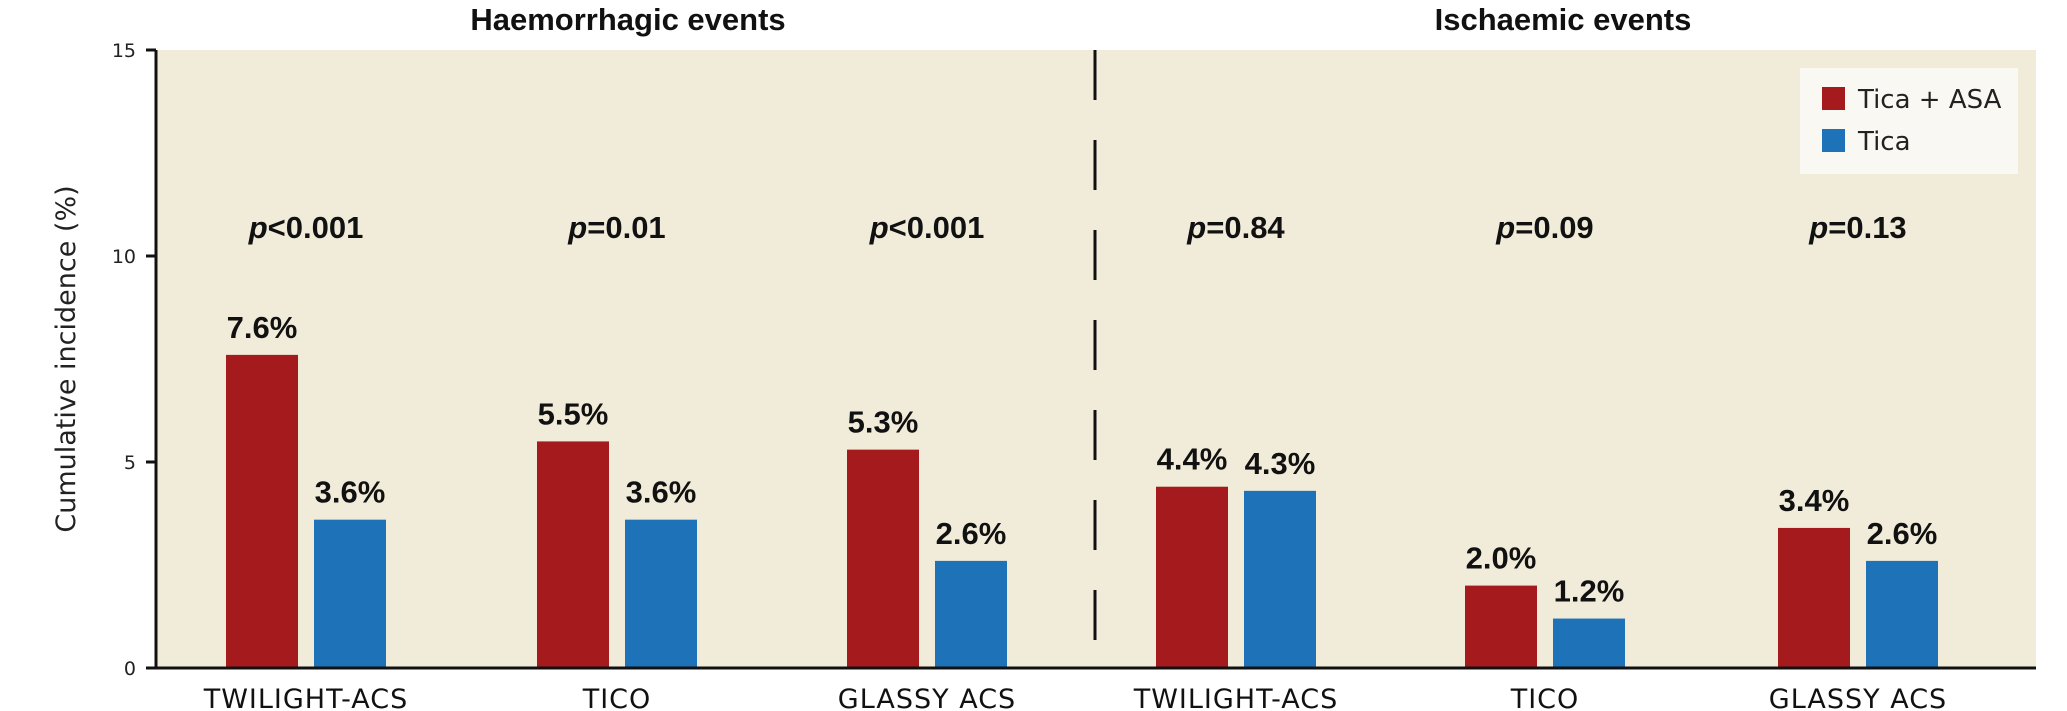 The image size is (2067, 711). Describe the element at coordinates (135, 360) in the screenshot. I see `y-axis: 0 5 10 15` at that location.